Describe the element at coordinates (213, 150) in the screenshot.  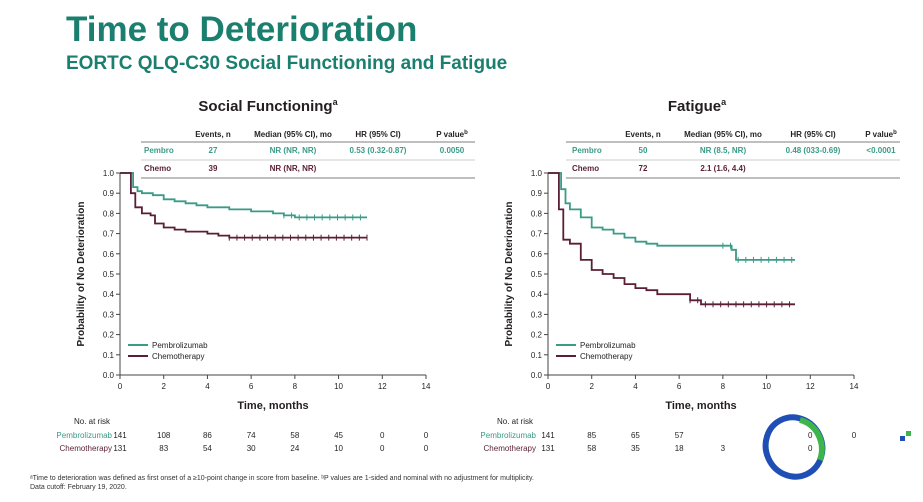
I see `table-cell-events: 27` at that location.